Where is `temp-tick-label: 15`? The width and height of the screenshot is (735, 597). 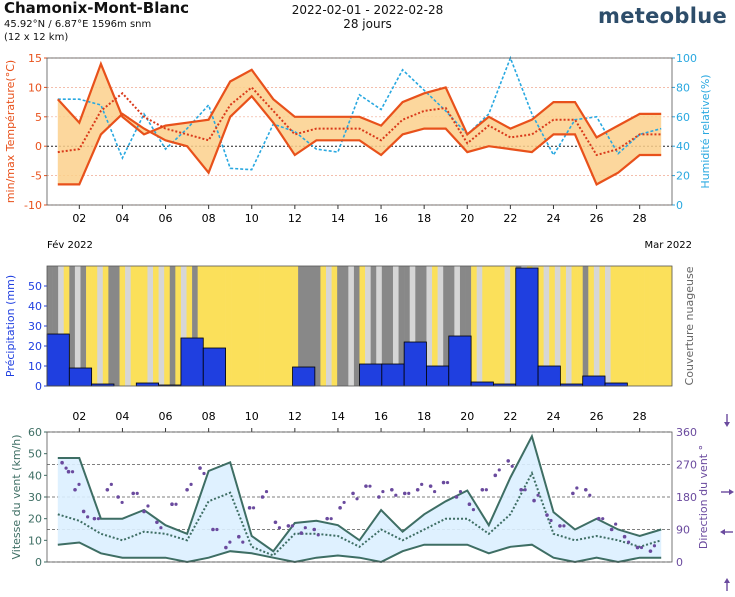
temp-tick-label: 15 is located at coordinates (35, 58).